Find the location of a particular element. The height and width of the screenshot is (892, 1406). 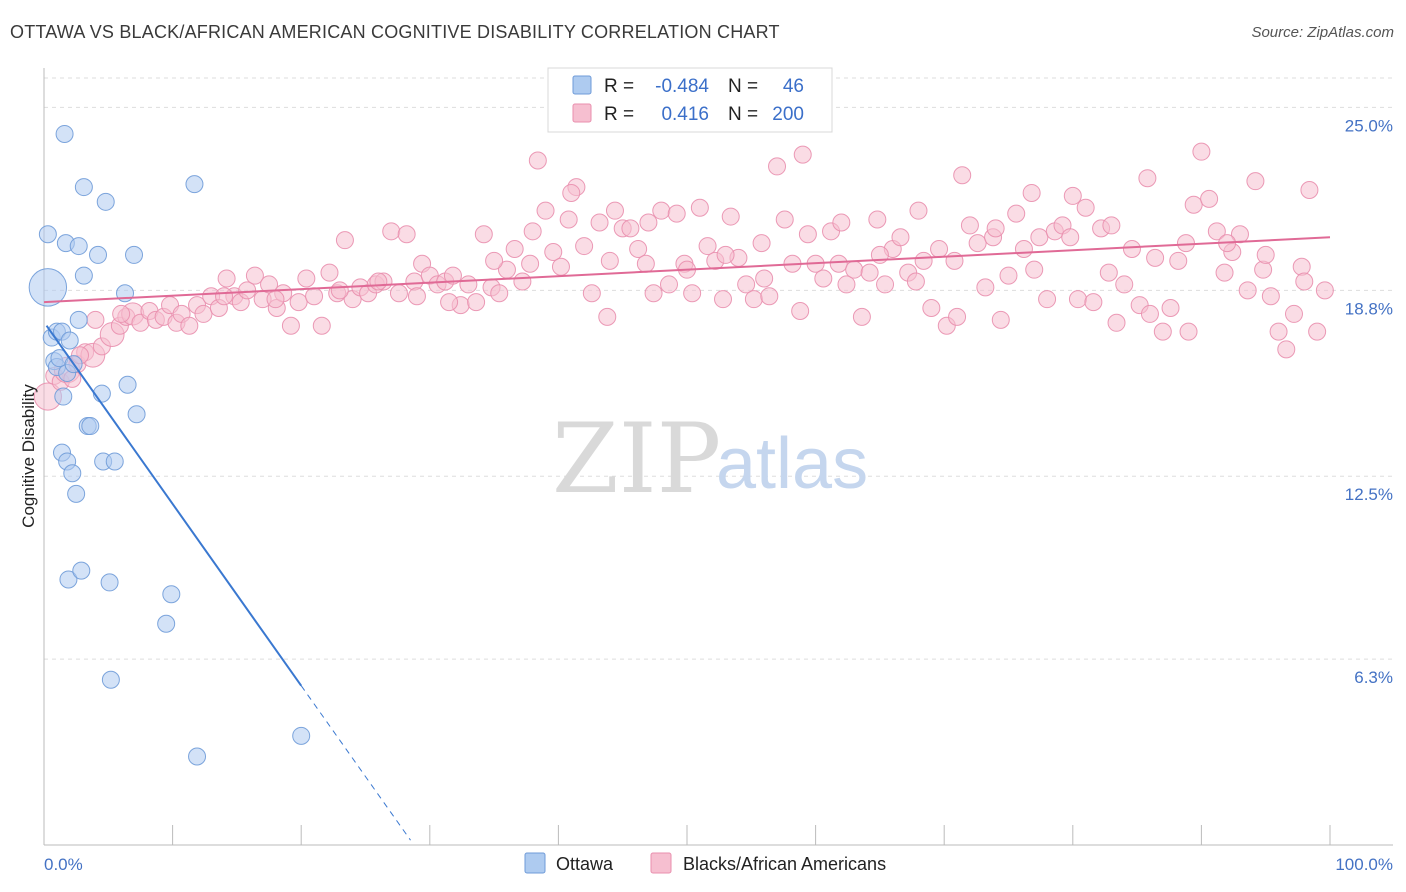

legend-ottawa-r-value: -0.484 is located at coordinates (682, 86).